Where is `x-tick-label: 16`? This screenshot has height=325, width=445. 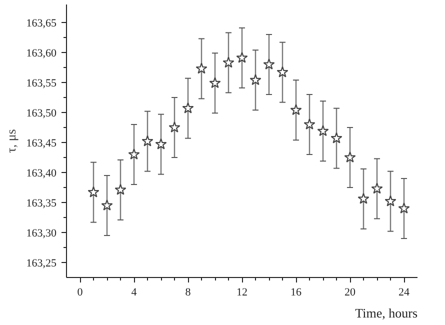 x-tick-label: 16 is located at coordinates (296, 292).